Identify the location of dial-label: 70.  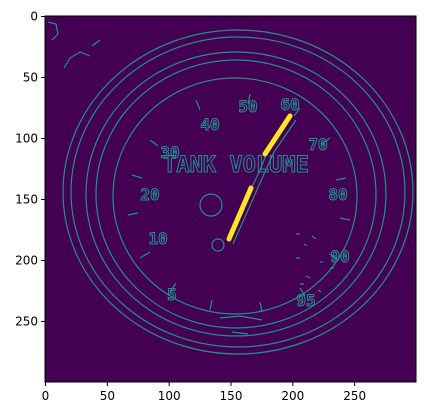
(317, 144).